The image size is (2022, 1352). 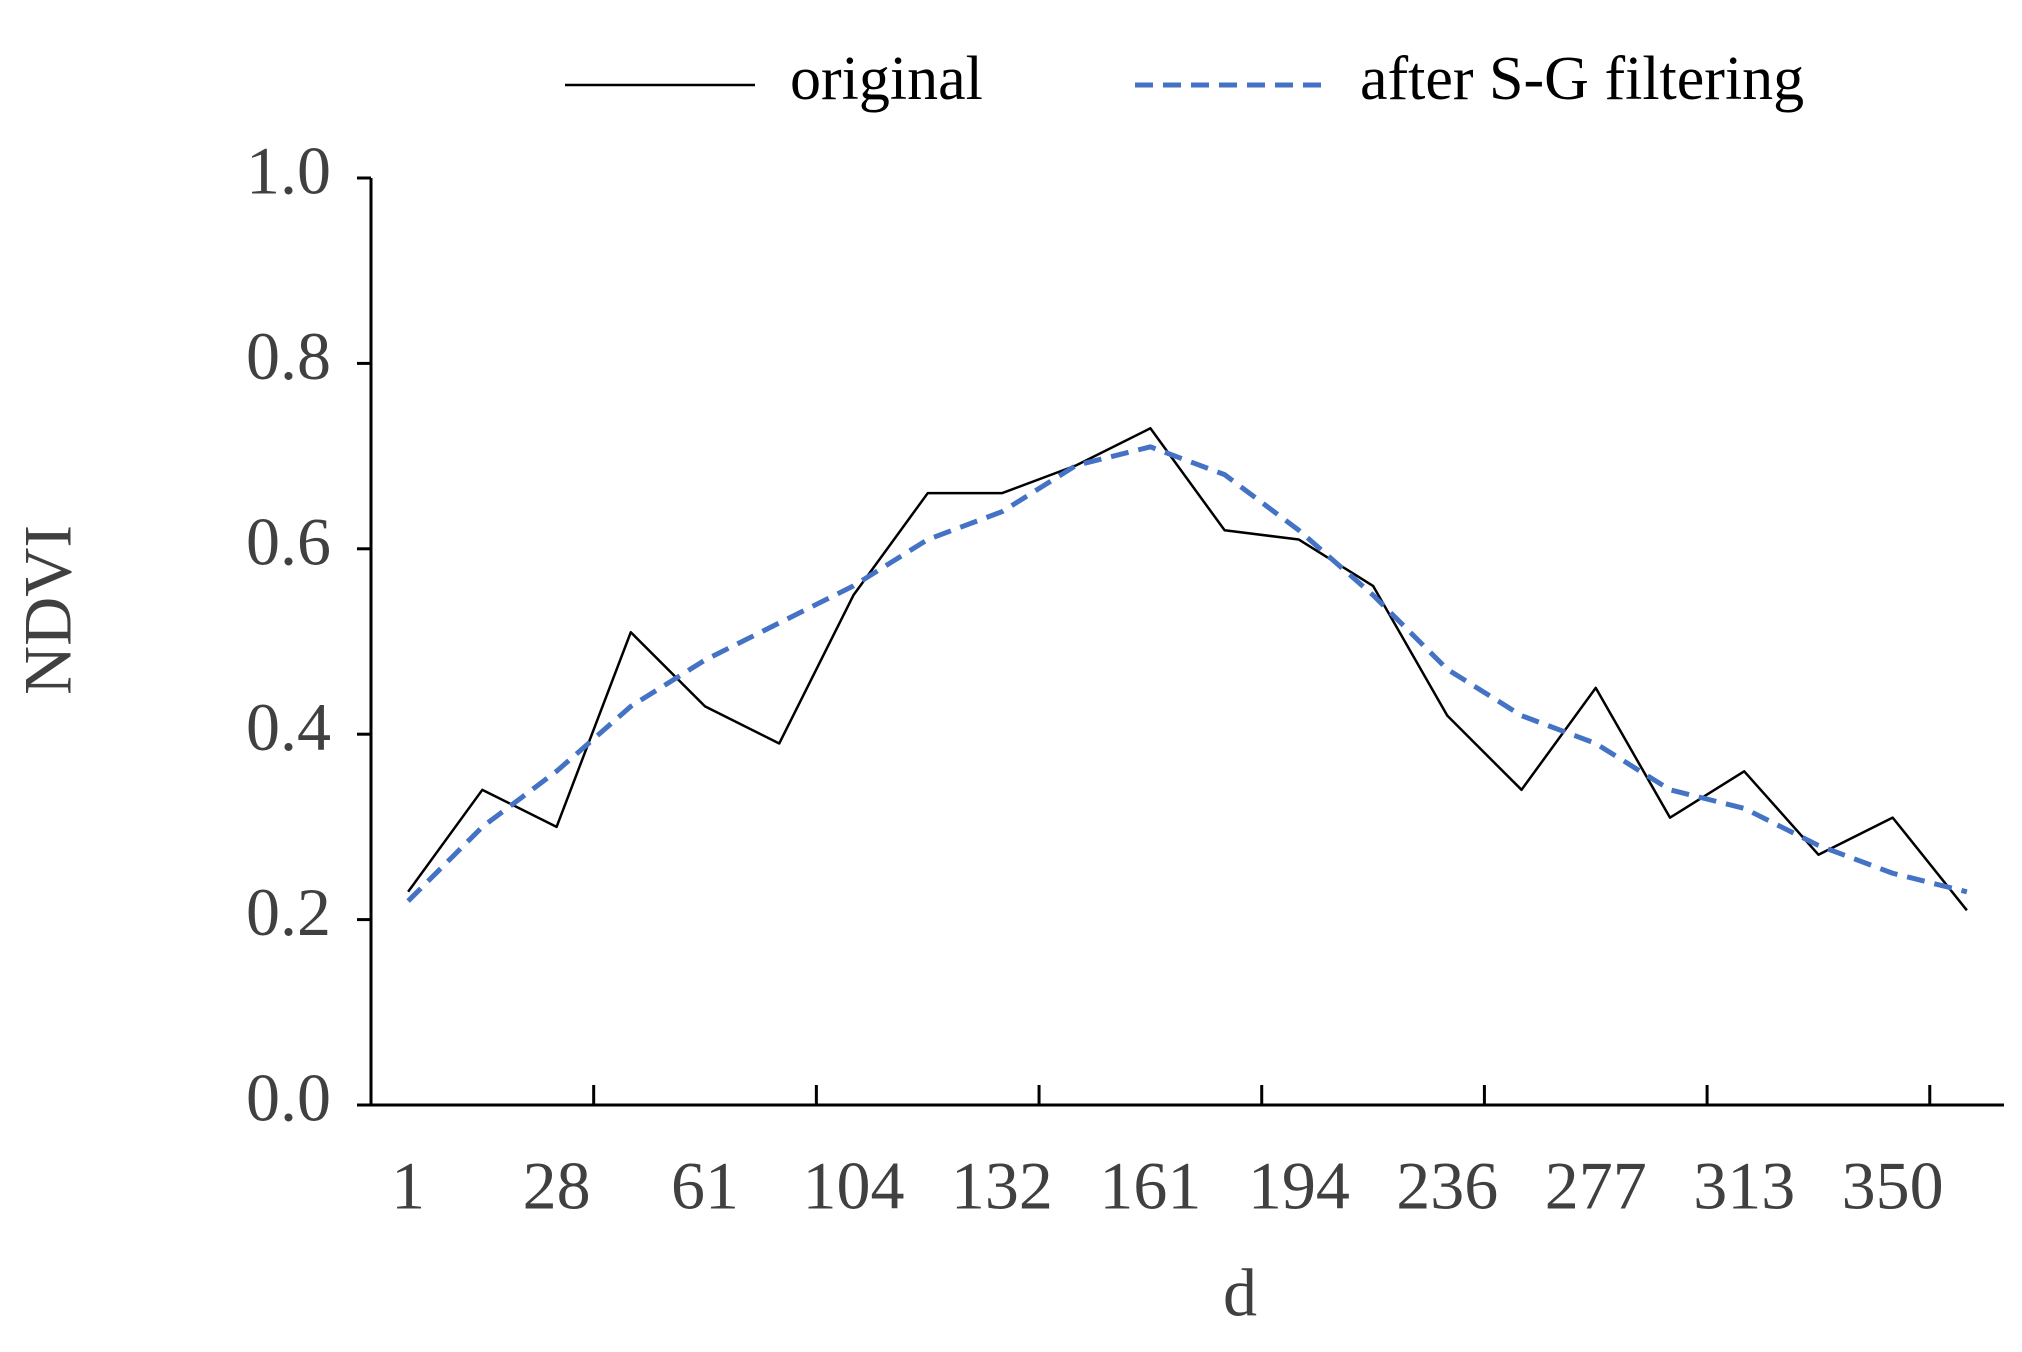 What do you see at coordinates (1002, 1186) in the screenshot?
I see `x-tick-label: 132` at bounding box center [1002, 1186].